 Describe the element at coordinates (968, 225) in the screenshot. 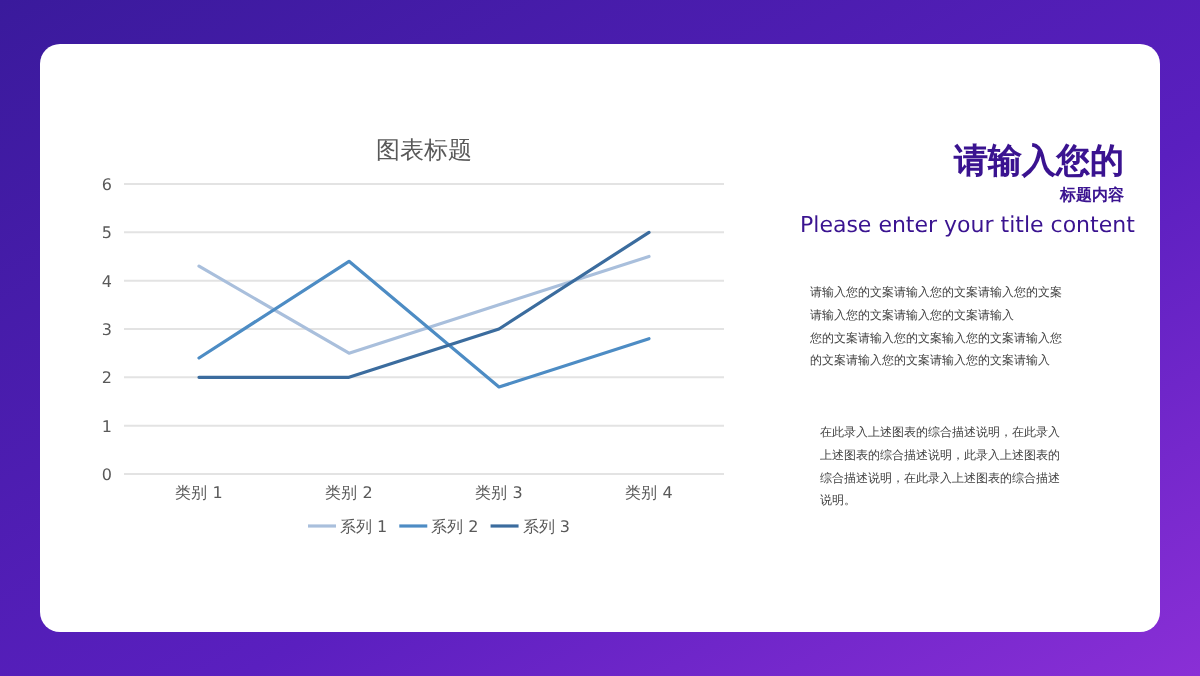

I see `text: Please enter your title content` at that location.